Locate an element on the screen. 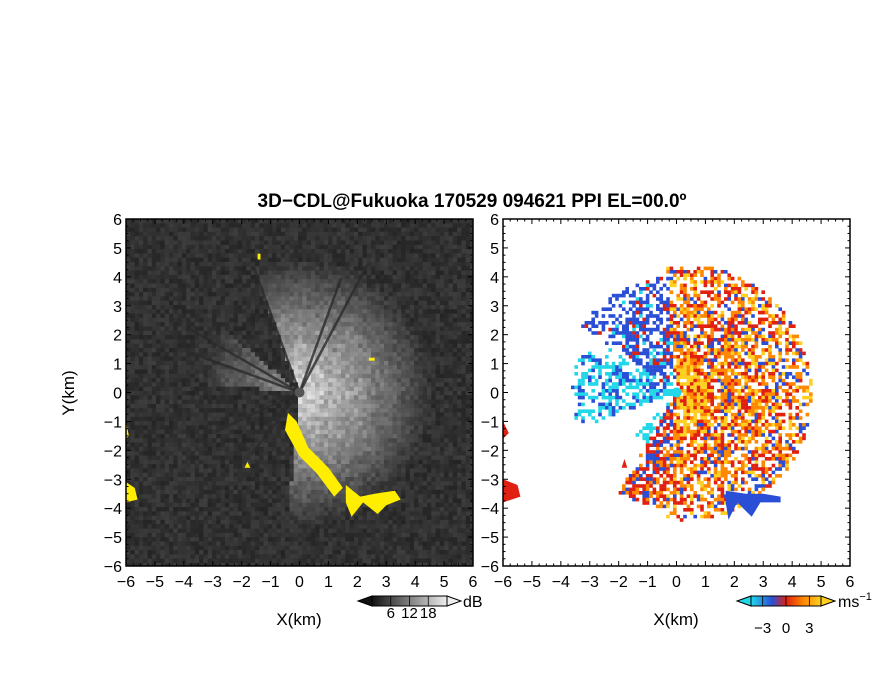  colorbar-tick-label: 6 is located at coordinates (391, 613).